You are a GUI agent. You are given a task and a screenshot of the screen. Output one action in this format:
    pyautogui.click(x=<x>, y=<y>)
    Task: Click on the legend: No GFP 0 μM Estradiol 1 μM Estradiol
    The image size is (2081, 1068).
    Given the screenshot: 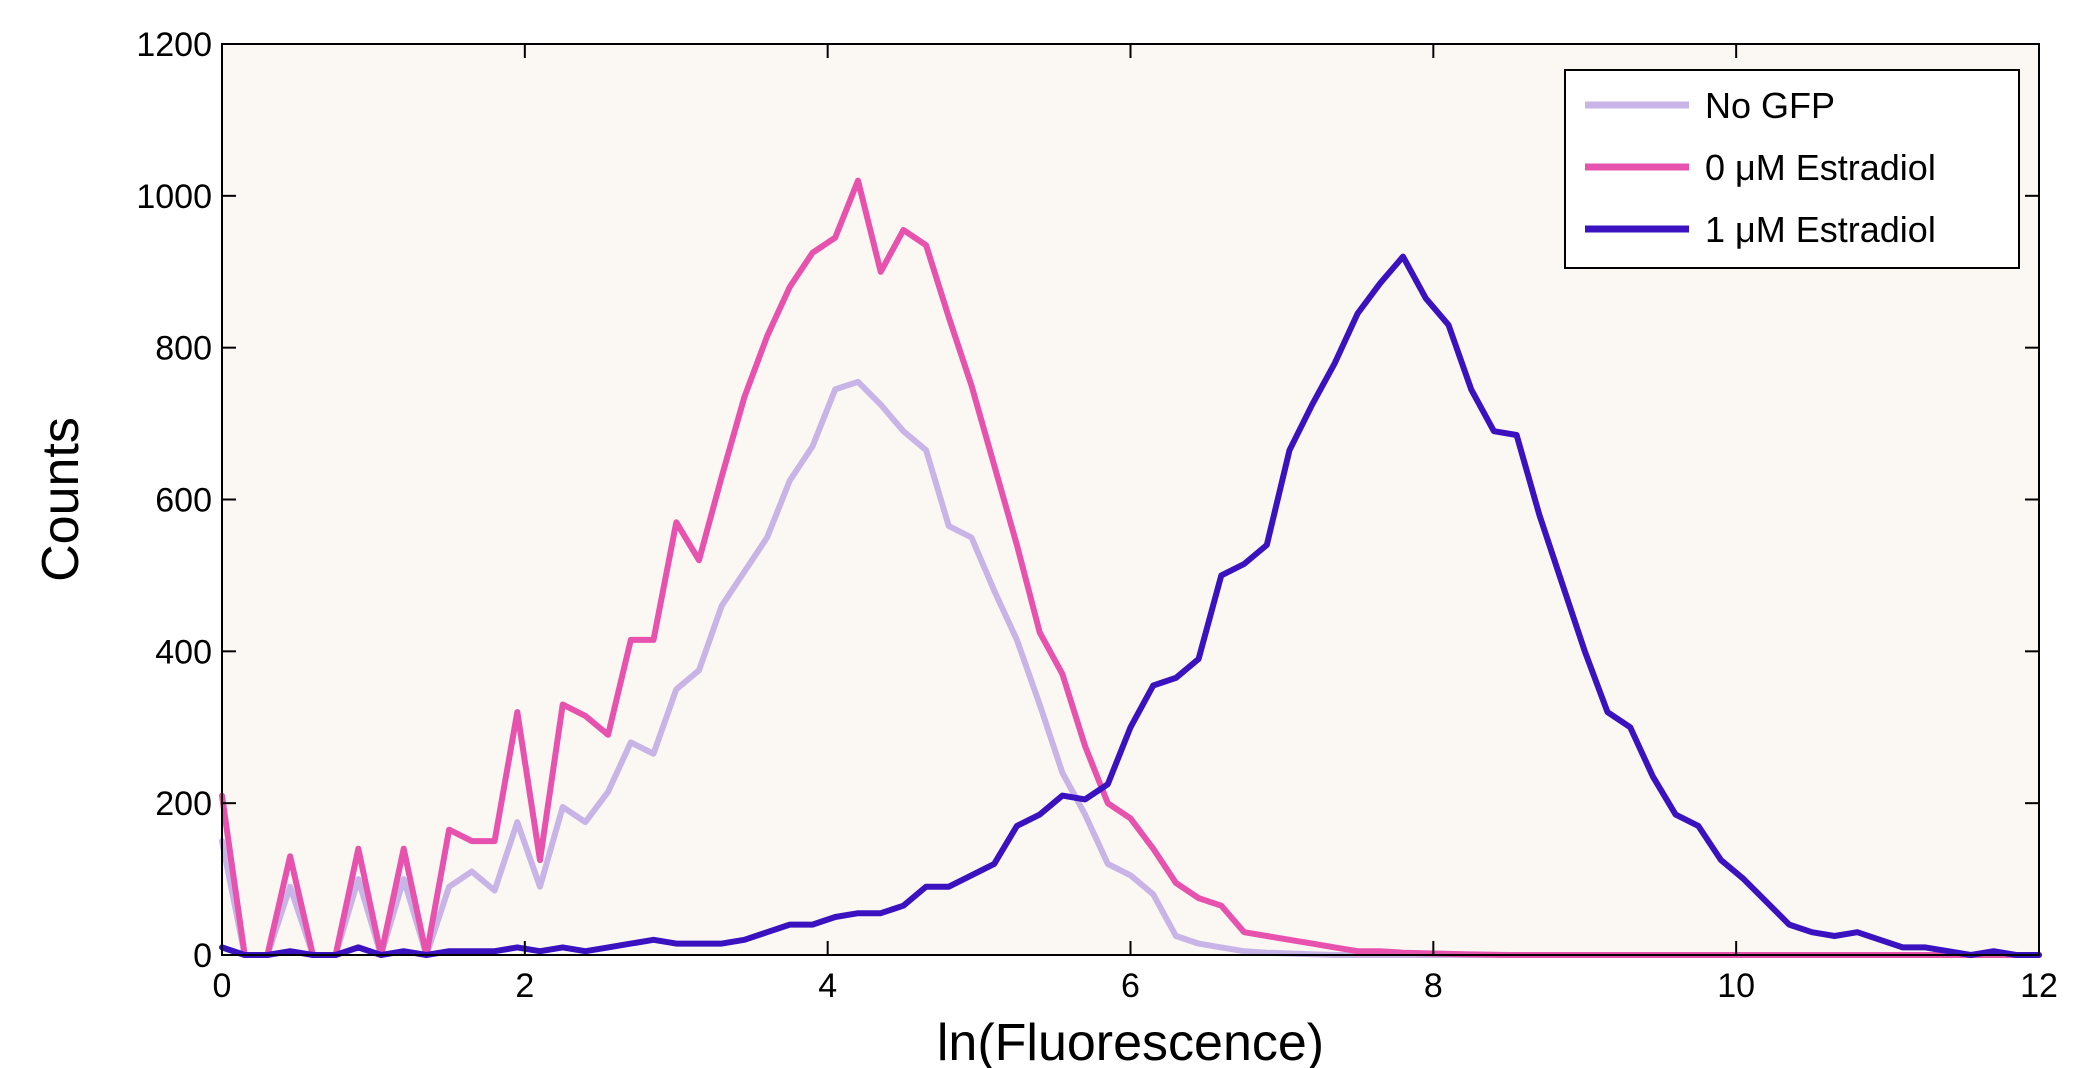 What is the action you would take?
    pyautogui.click(x=1792, y=169)
    